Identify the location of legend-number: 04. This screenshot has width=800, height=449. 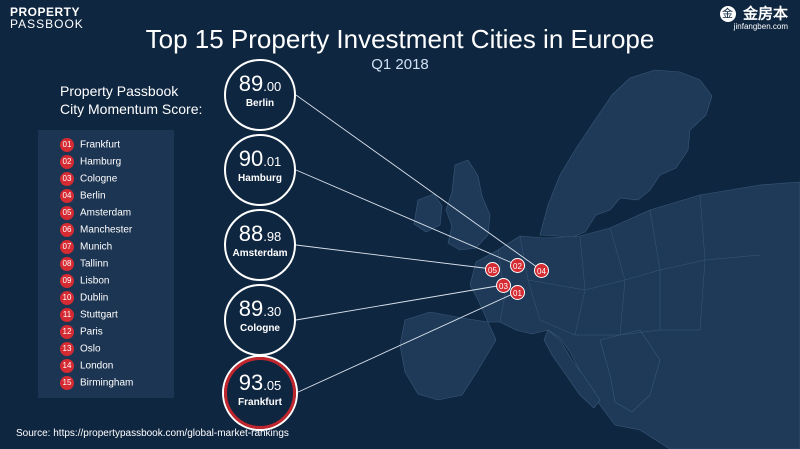
(67, 196).